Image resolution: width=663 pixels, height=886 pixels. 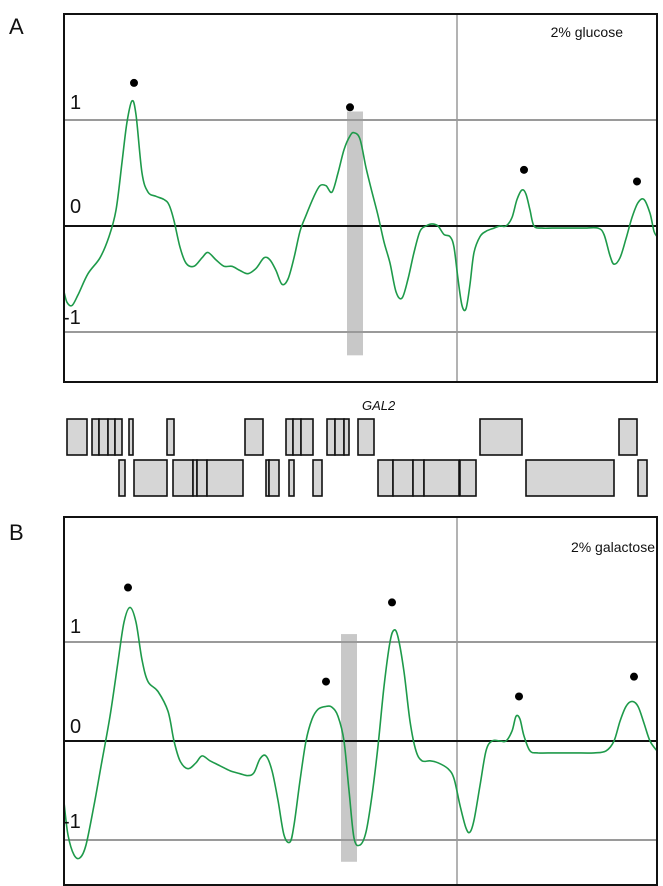 What do you see at coordinates (16, 532) in the screenshot?
I see `panel-letter-b: B` at bounding box center [16, 532].